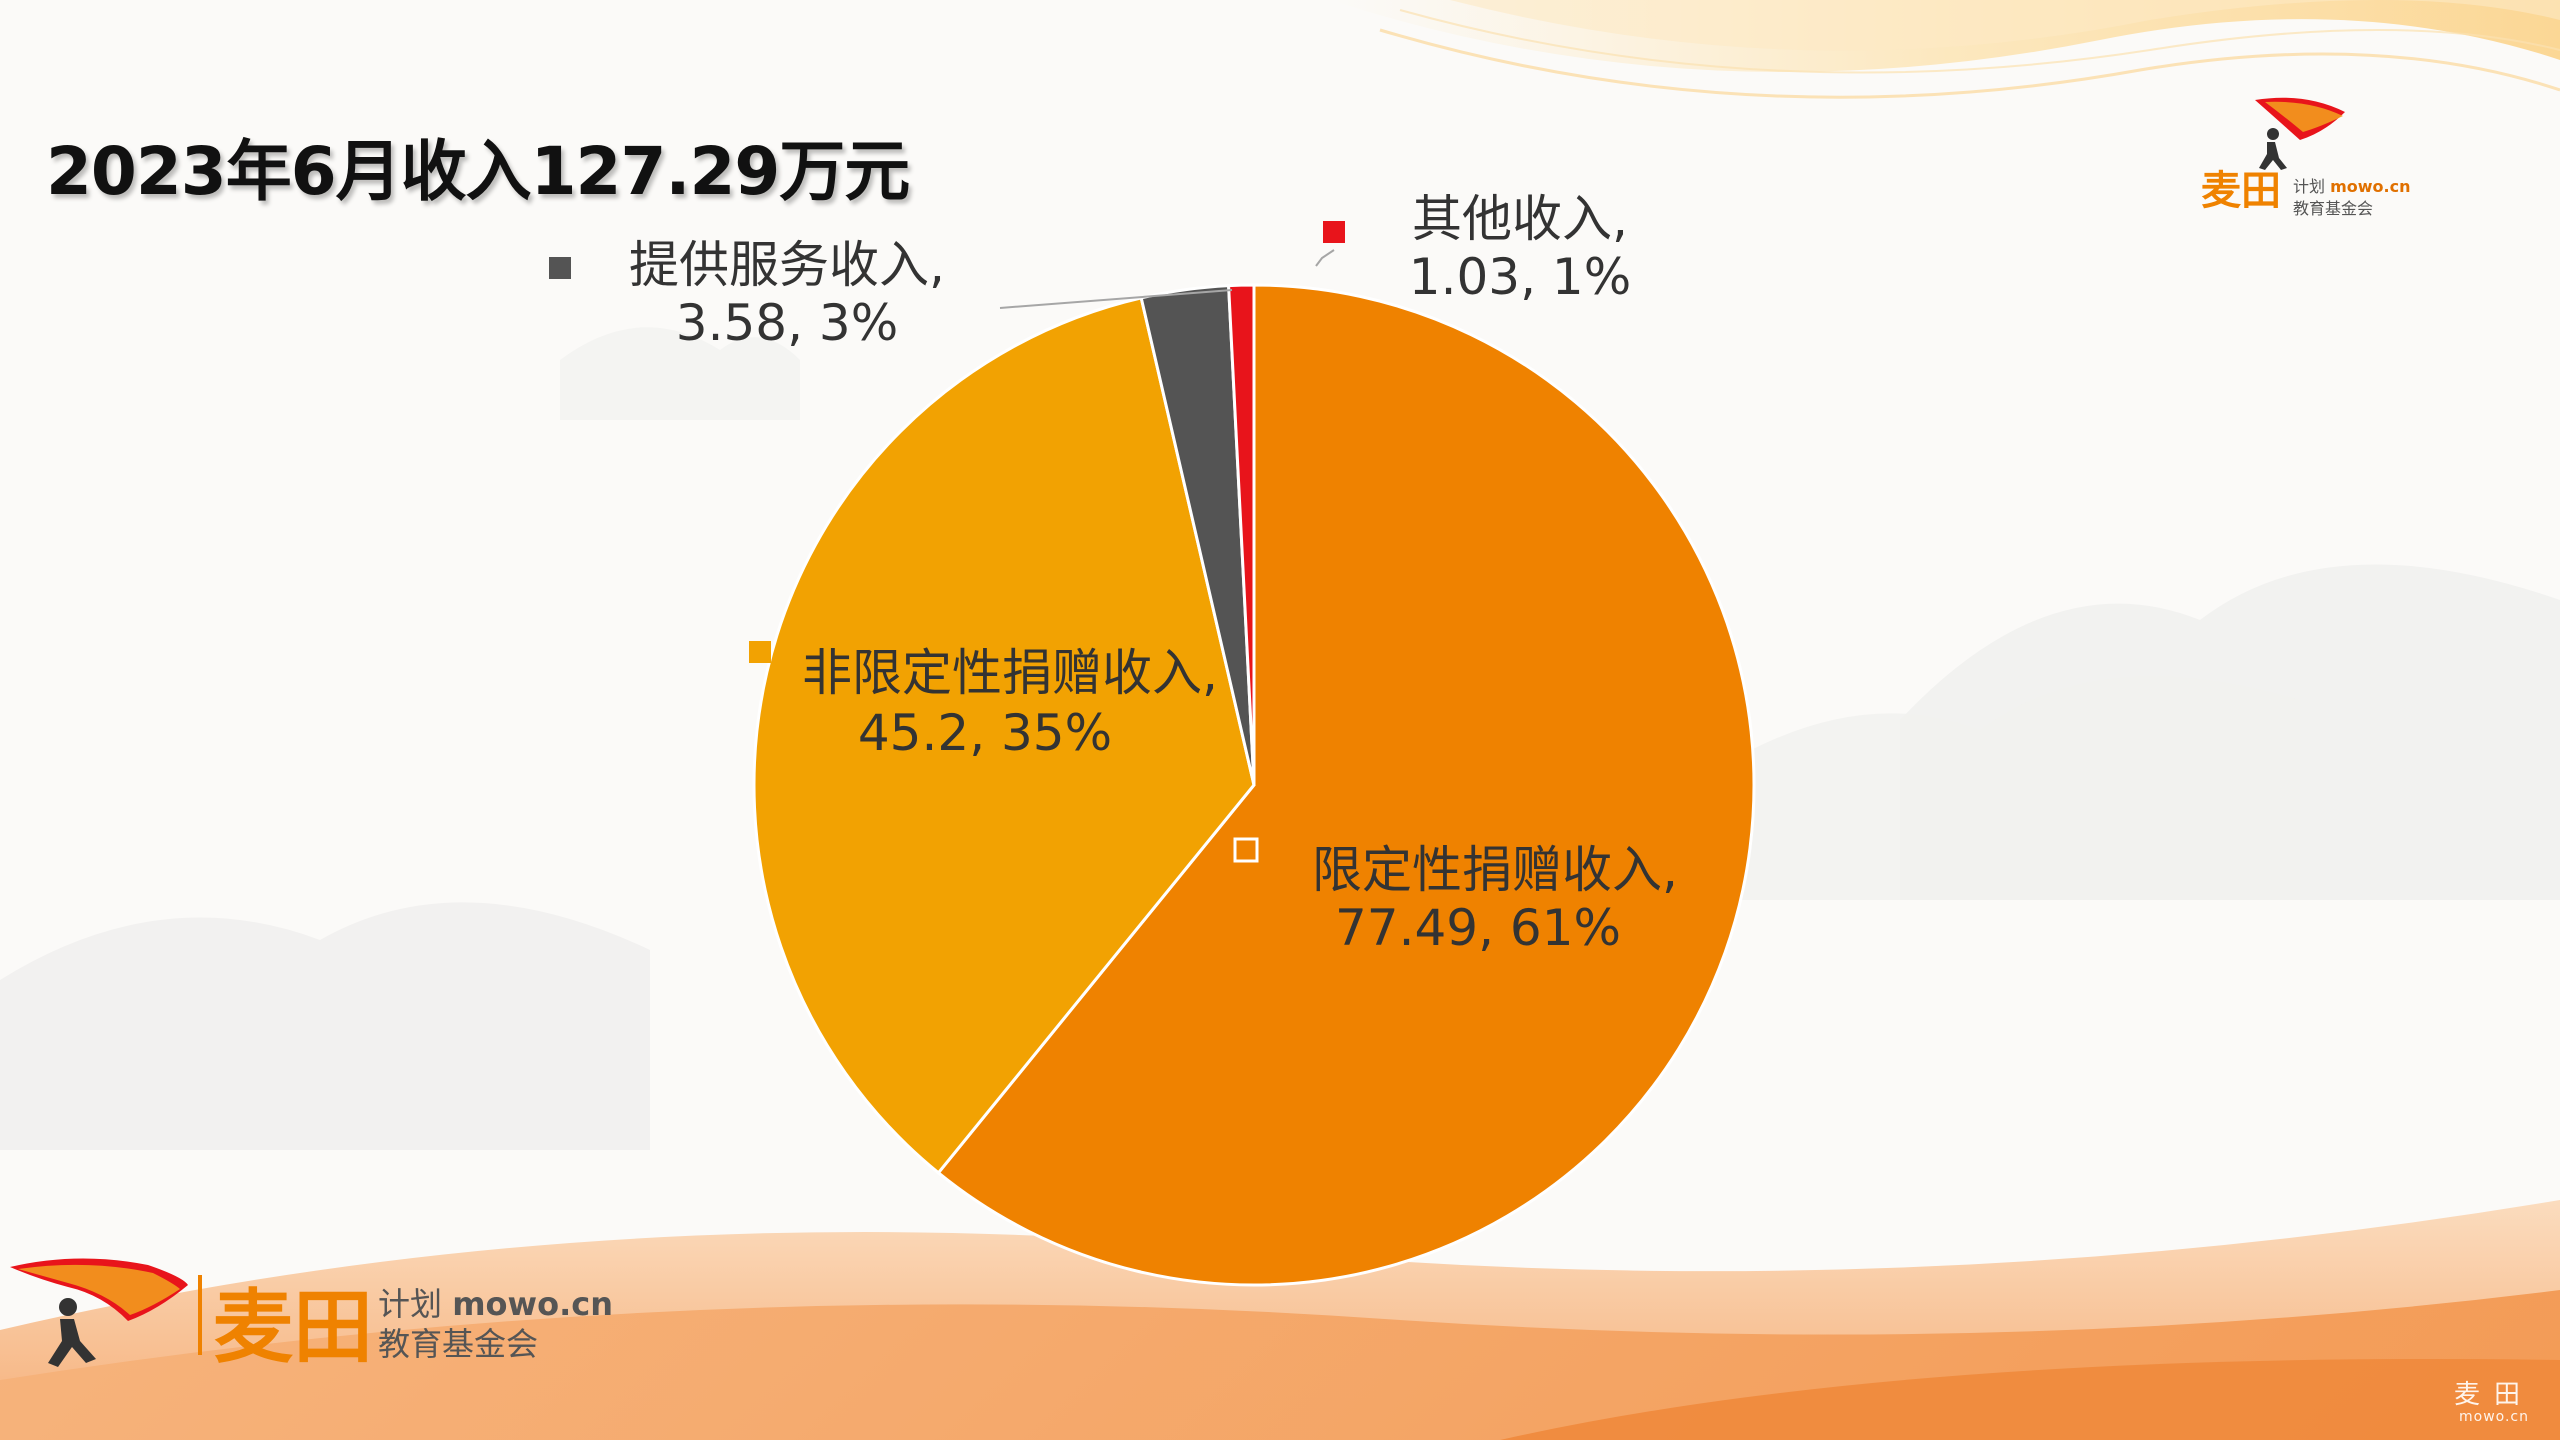 This screenshot has height=1440, width=2560. I want to click on brand-logo-top: 麦田 计划 mowo.cn 教育基金会, so click(2306, 157).